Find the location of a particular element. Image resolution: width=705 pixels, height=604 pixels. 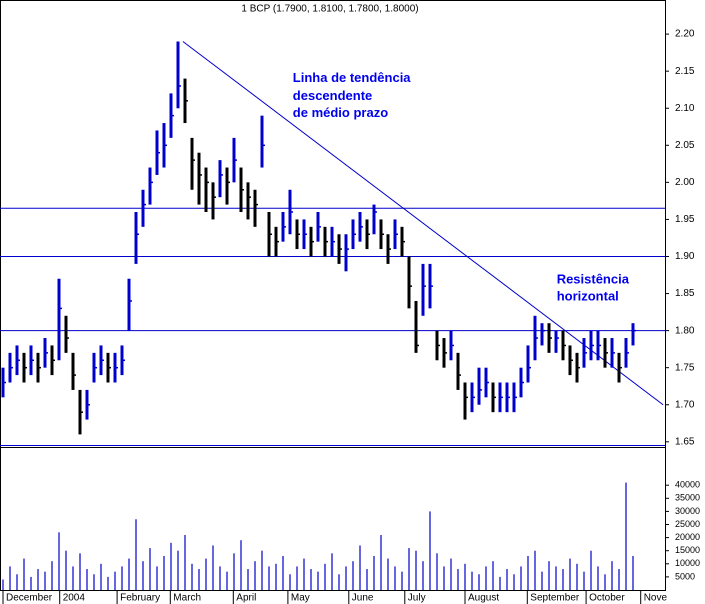

y-tick-label: 1.75 is located at coordinates (685, 367).